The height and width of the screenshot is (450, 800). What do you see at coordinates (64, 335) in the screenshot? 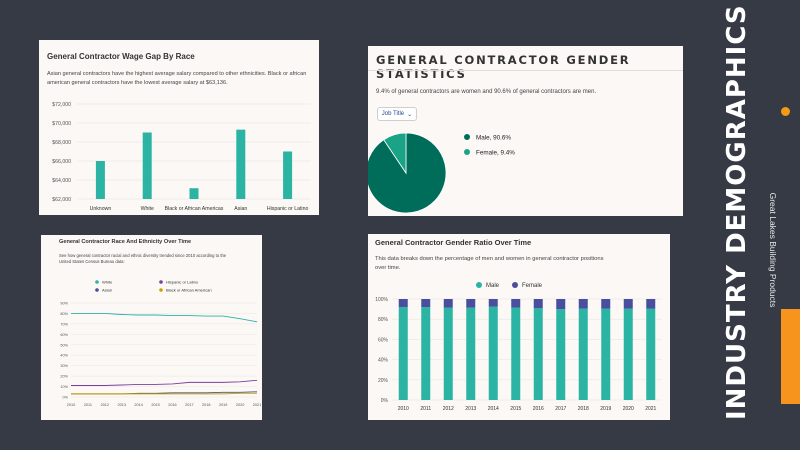
I see `y-tick-label: 60%` at bounding box center [64, 335].